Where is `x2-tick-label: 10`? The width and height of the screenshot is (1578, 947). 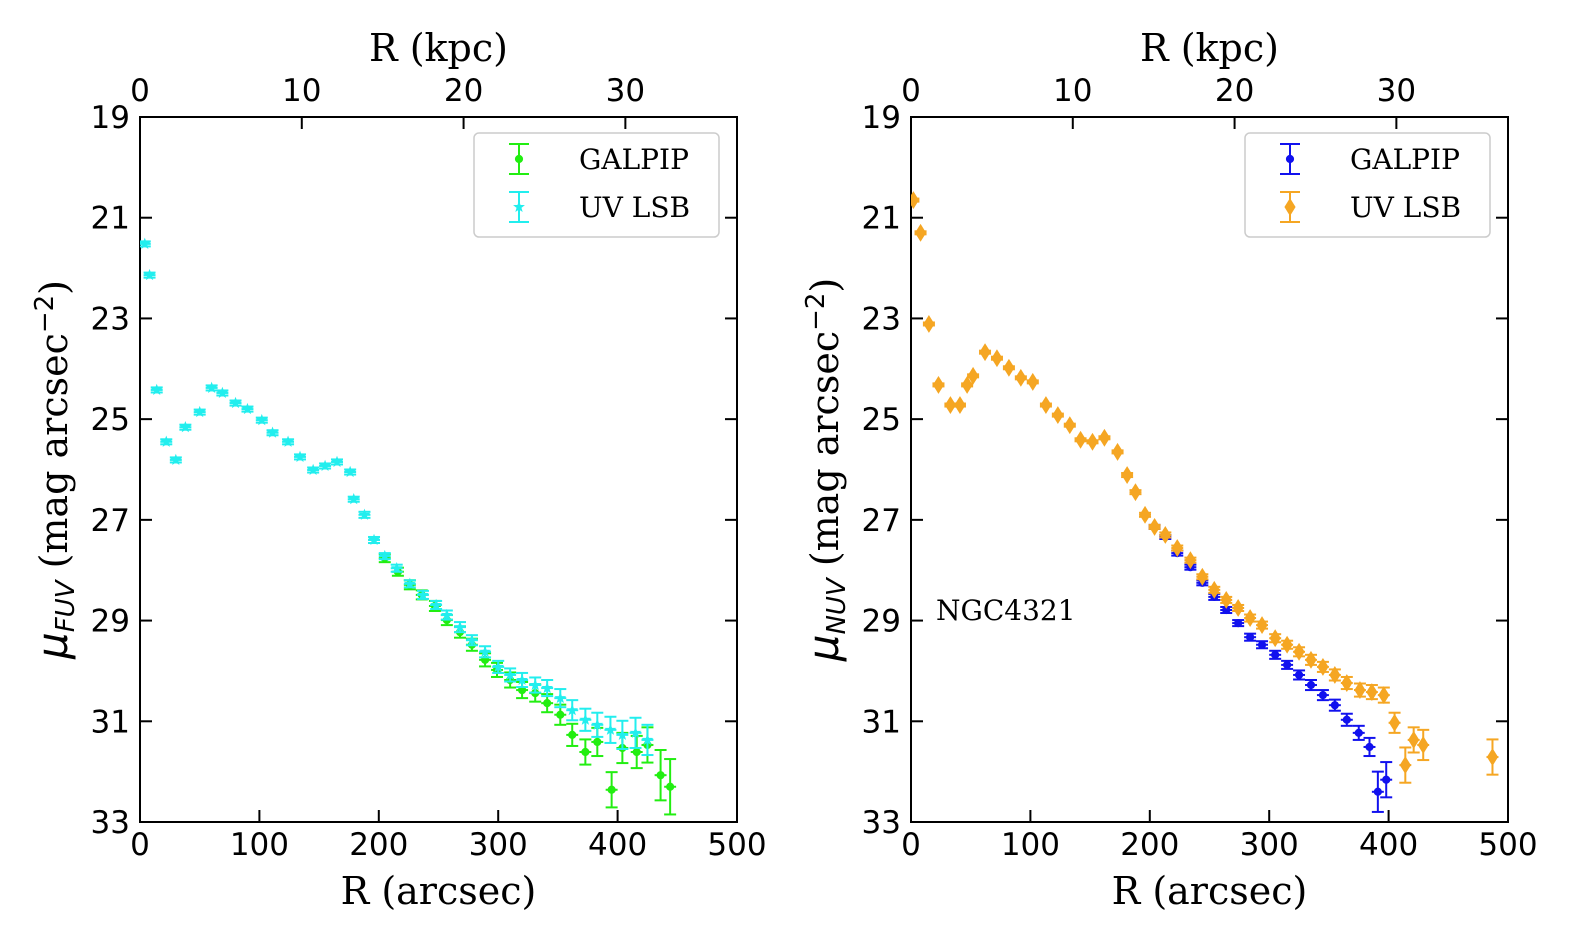 x2-tick-label: 10 is located at coordinates (301, 91).